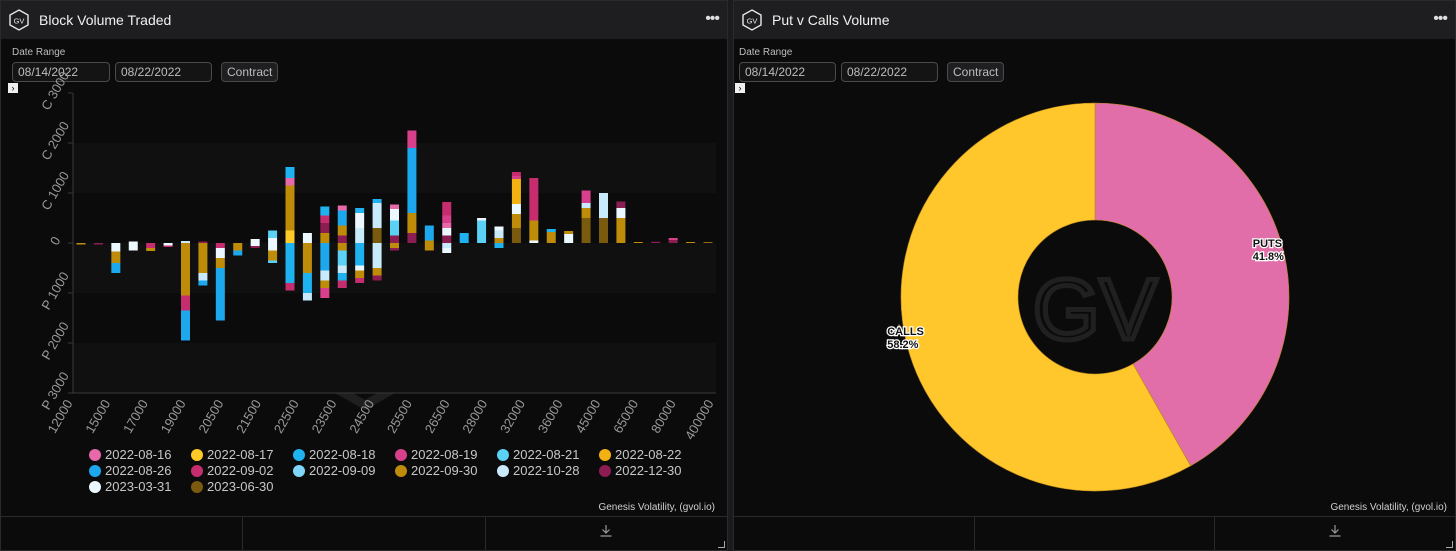  What do you see at coordinates (61, 72) in the screenshot?
I see `start-date-input: 08/14/2022` at bounding box center [61, 72].